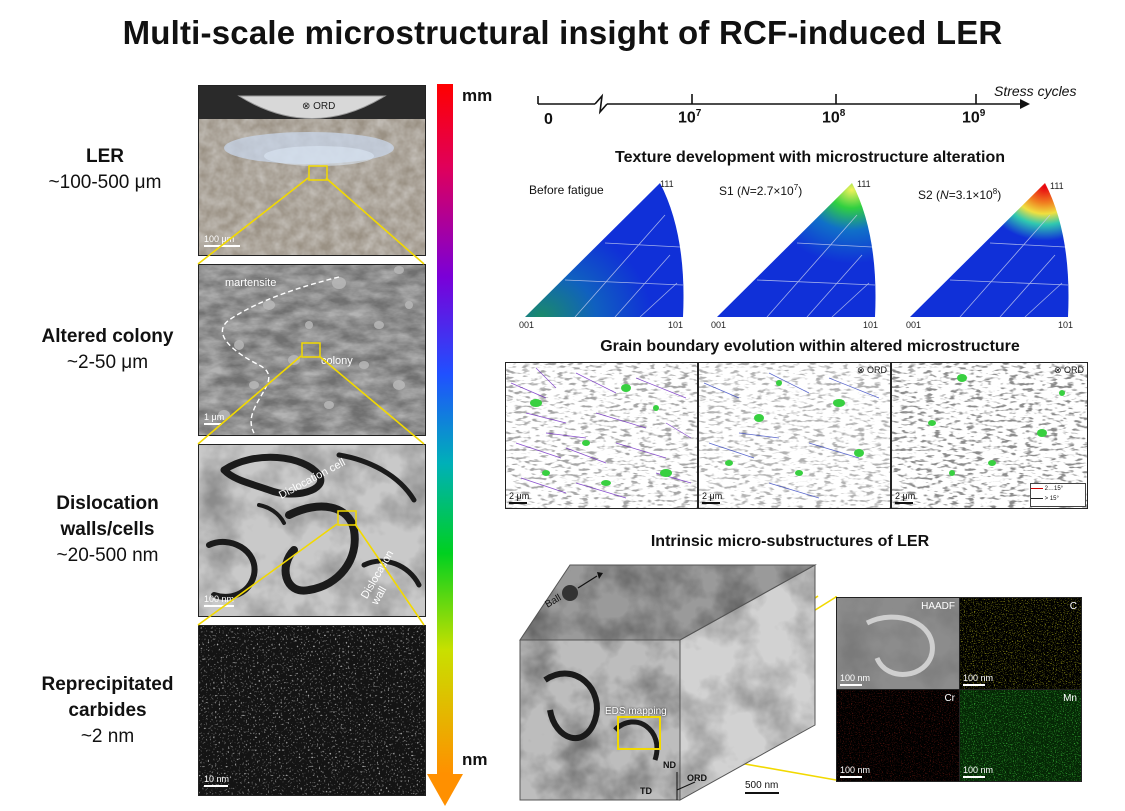 This screenshot has width=1125, height=811. I want to click on level-size: ~2 nm, so click(107, 736).